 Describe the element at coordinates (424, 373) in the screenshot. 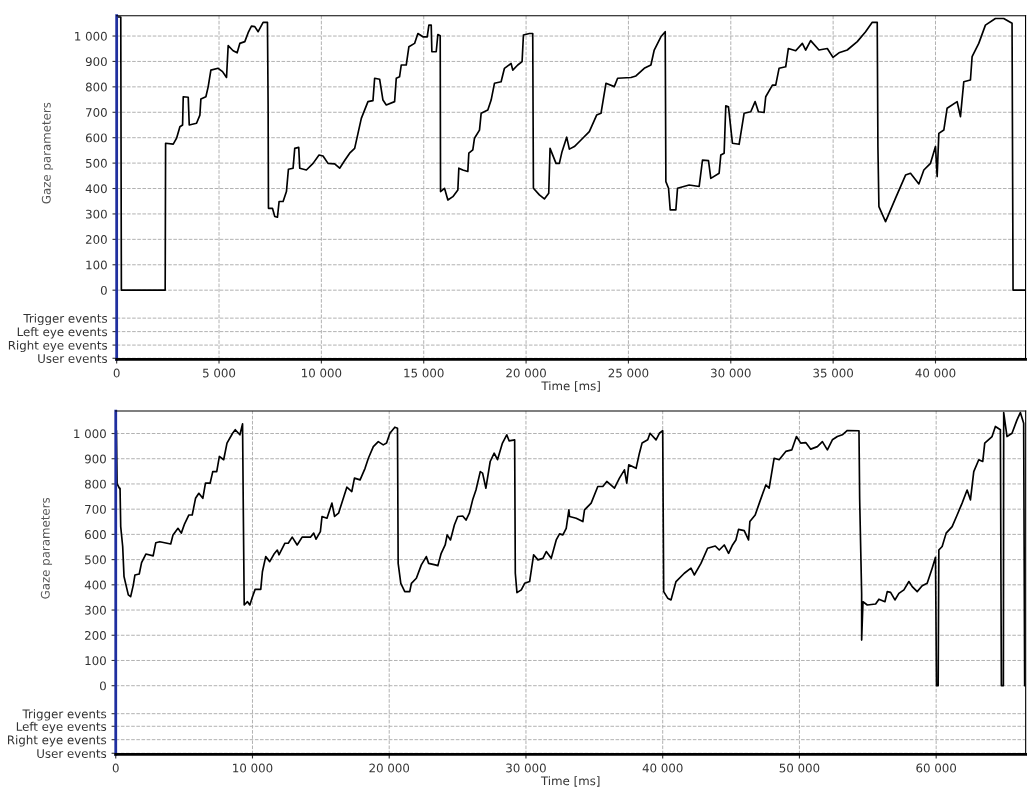

I see `x-tick-label: 15 000` at that location.